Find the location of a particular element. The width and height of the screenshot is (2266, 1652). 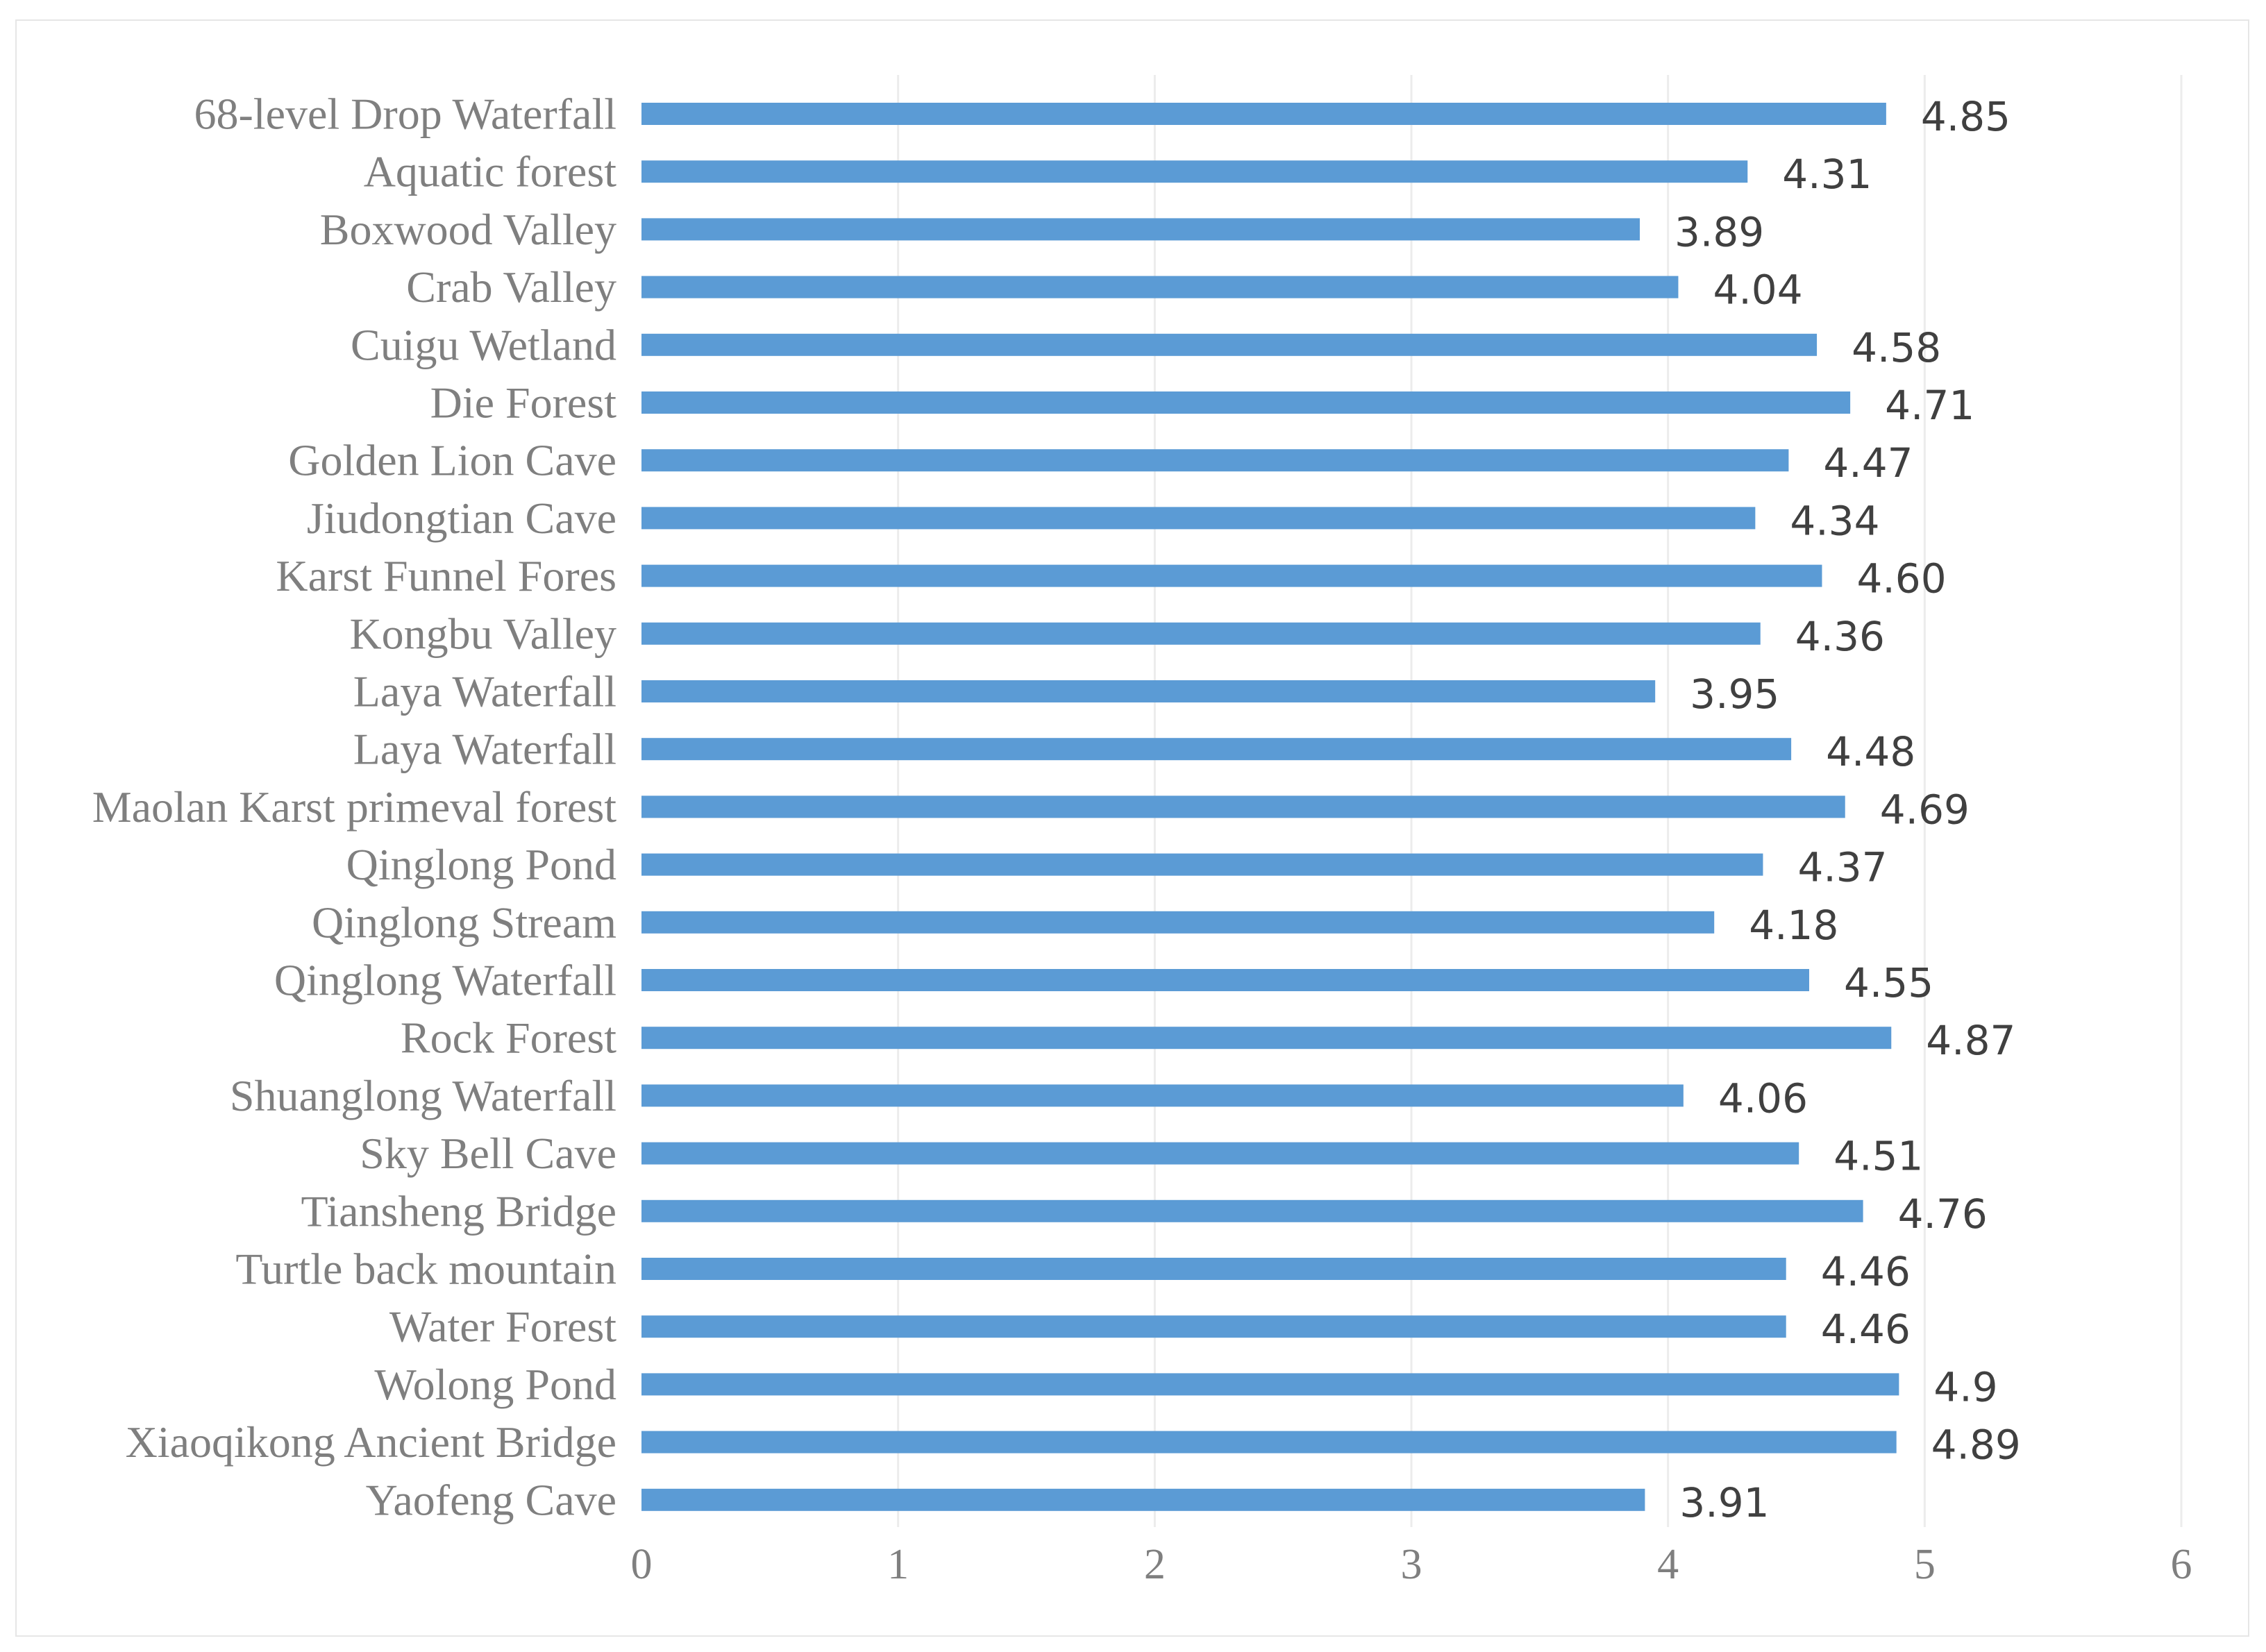

x-tick-label: 0 is located at coordinates (642, 1564).